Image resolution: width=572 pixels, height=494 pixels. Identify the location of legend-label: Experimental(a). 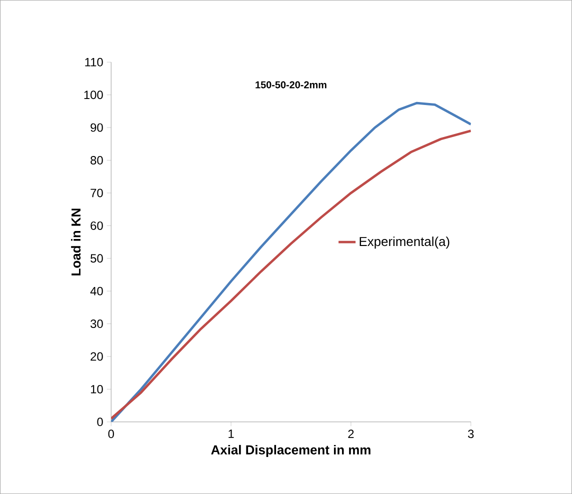
(405, 242).